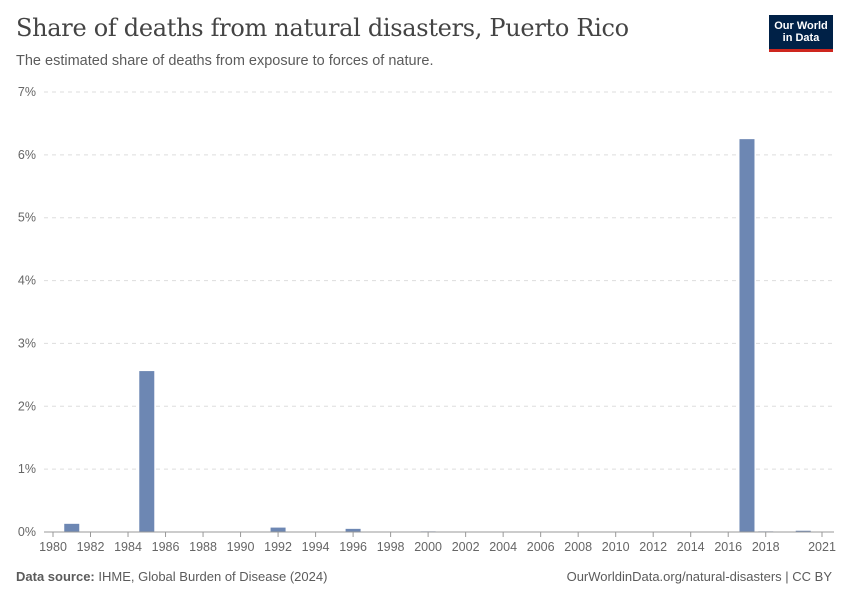  What do you see at coordinates (428, 547) in the screenshot?
I see `x-tick-label: 2000` at bounding box center [428, 547].